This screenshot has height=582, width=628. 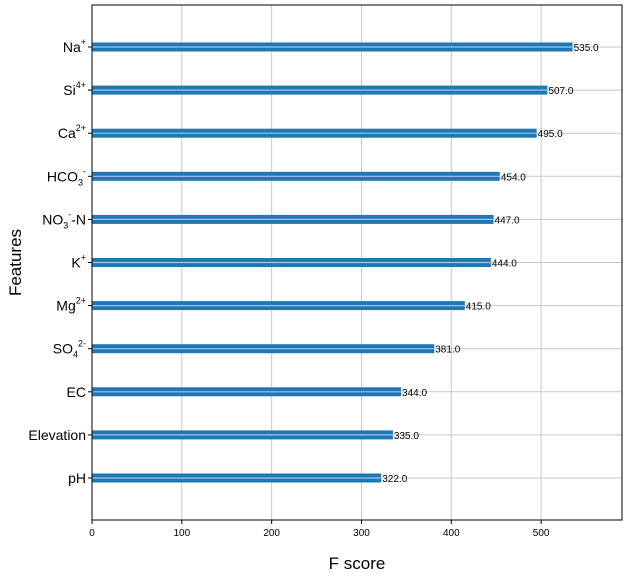 I want to click on x-tick-label: 500, so click(x=541, y=533).